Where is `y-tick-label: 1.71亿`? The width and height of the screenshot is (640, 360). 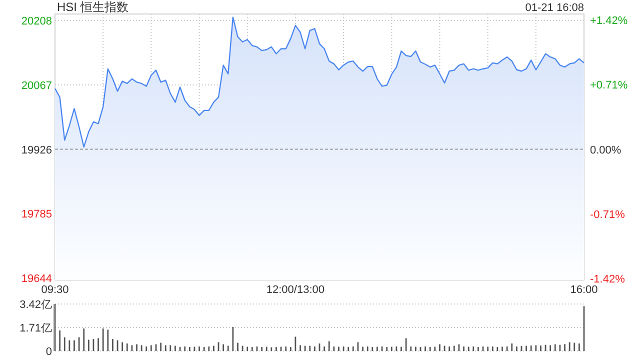
y-tick-label: 1.71亿 is located at coordinates (36, 328).